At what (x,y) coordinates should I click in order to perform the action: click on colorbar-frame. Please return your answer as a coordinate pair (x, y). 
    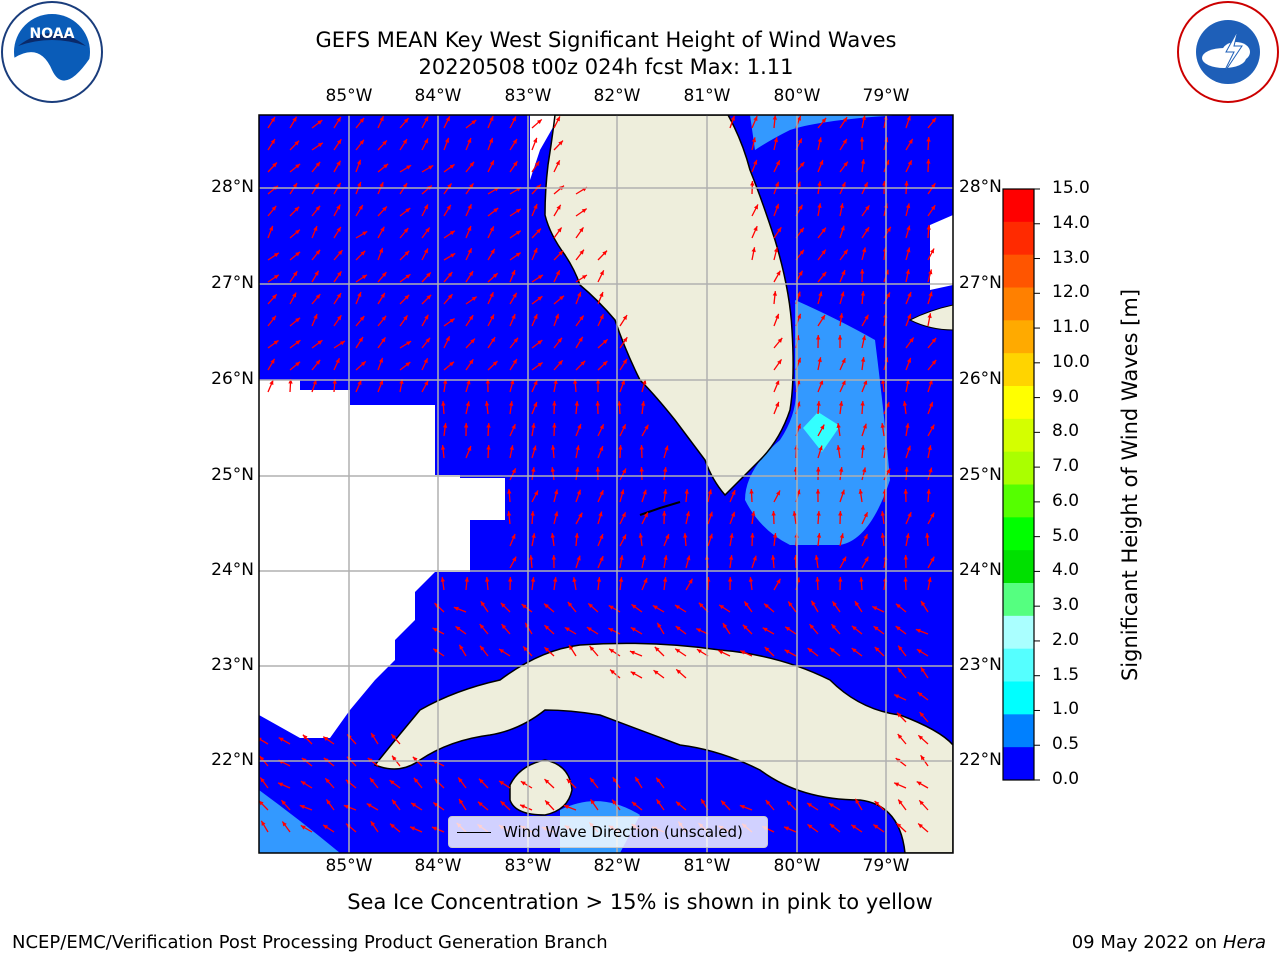
    Looking at the image, I should click on (1018, 484).